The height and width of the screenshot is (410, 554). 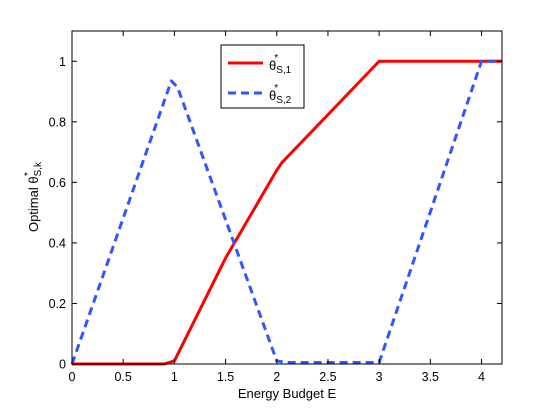 What do you see at coordinates (174, 377) in the screenshot?
I see `x-tick-label: 1` at bounding box center [174, 377].